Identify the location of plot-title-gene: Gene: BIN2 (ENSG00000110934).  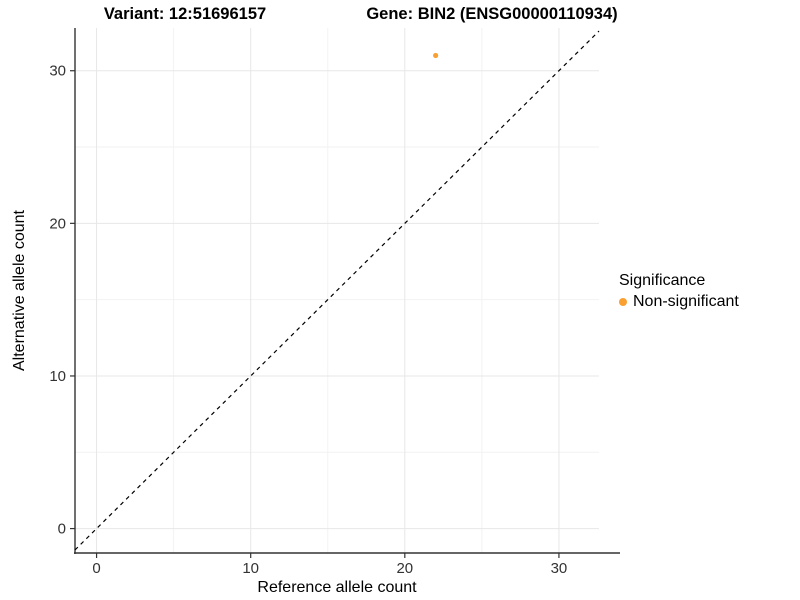
(492, 14).